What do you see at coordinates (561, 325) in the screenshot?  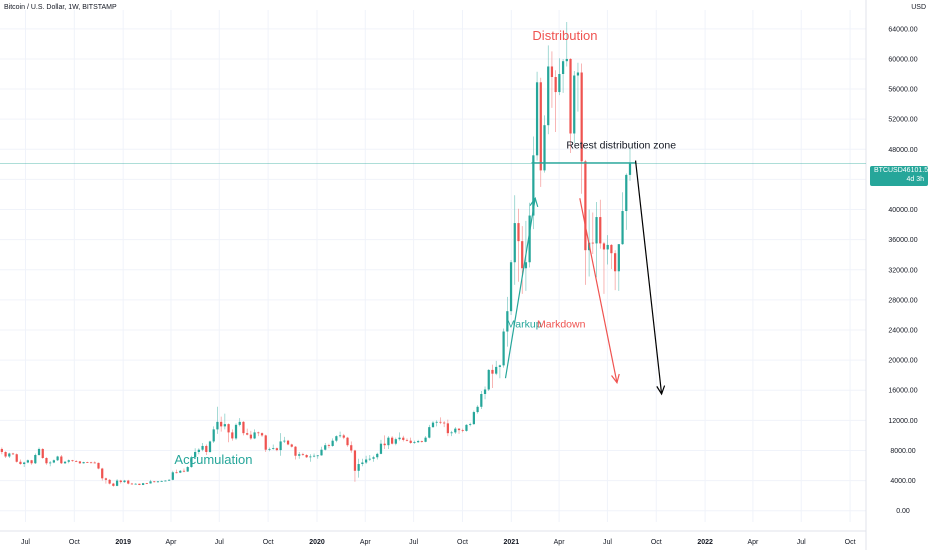 I see `chart-annotation: Markdown` at bounding box center [561, 325].